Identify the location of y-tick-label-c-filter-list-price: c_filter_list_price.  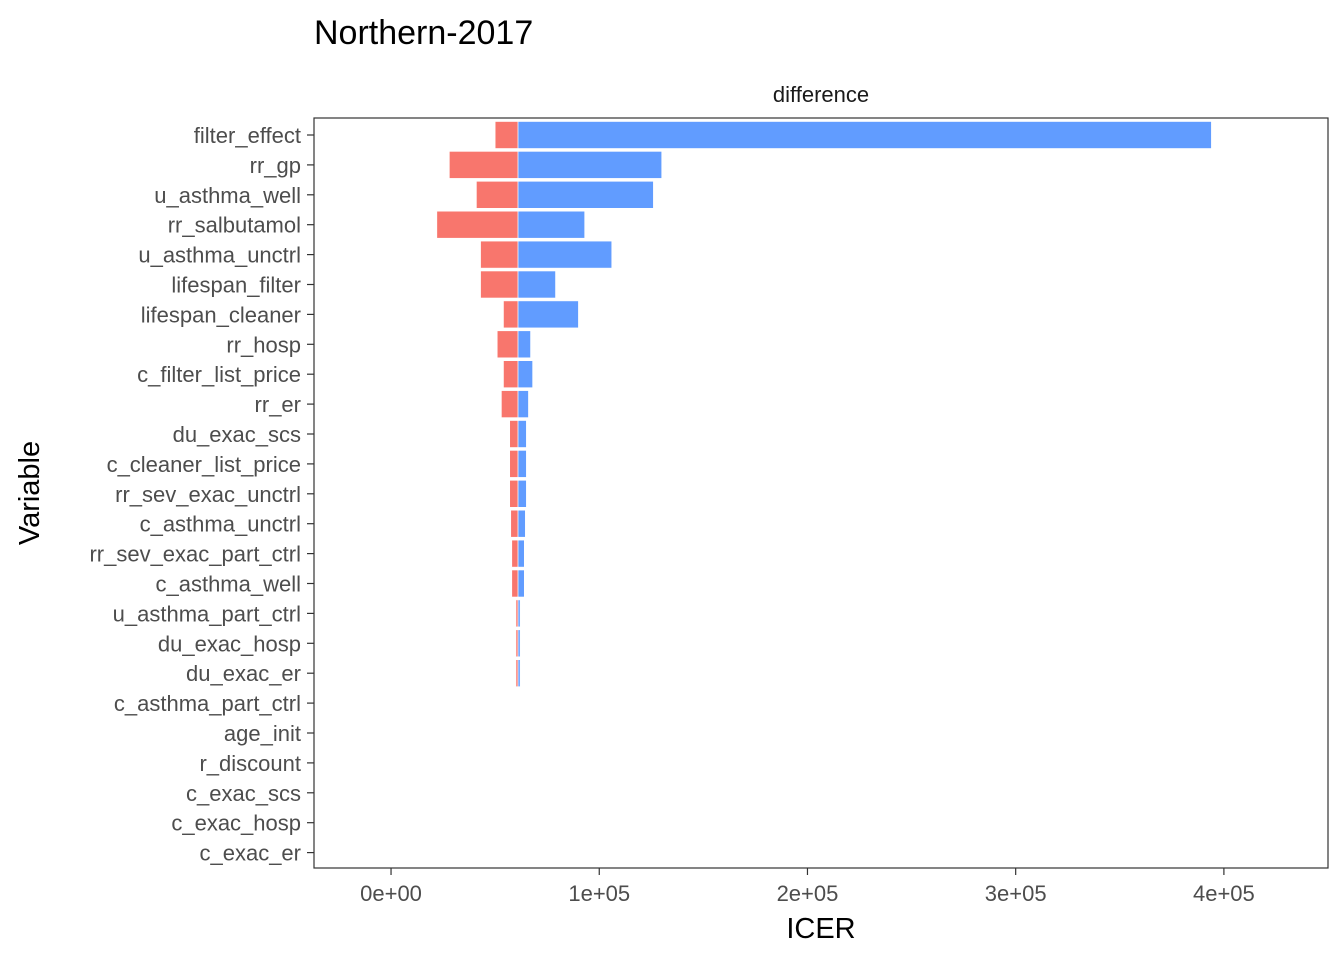
(219, 374).